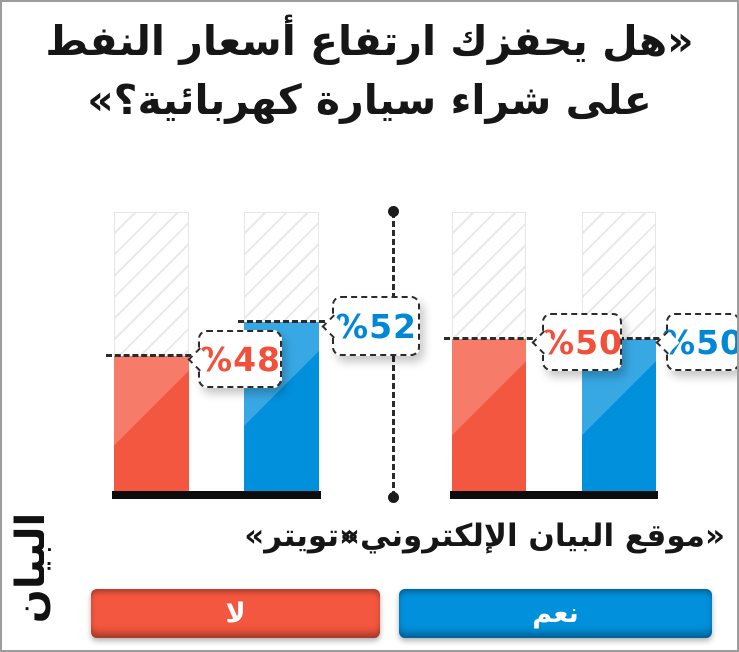 The image size is (739, 652). What do you see at coordinates (31, 568) in the screenshot?
I see `albayan-logo: البيان` at bounding box center [31, 568].